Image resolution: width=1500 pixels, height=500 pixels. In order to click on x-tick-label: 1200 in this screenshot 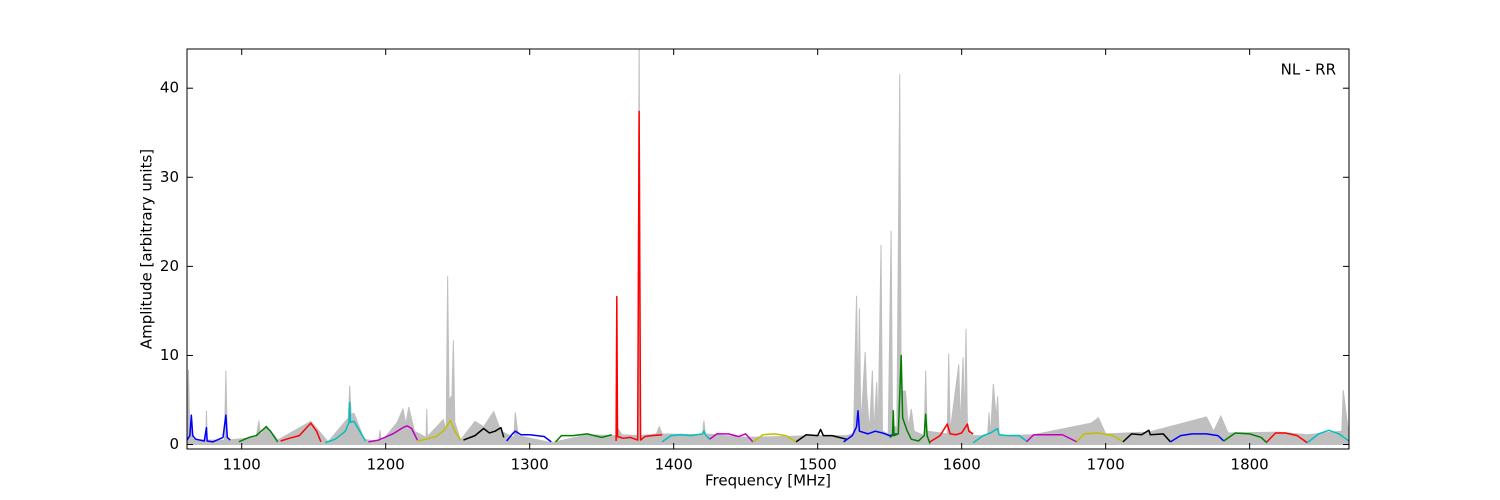, I will do `click(386, 465)`.